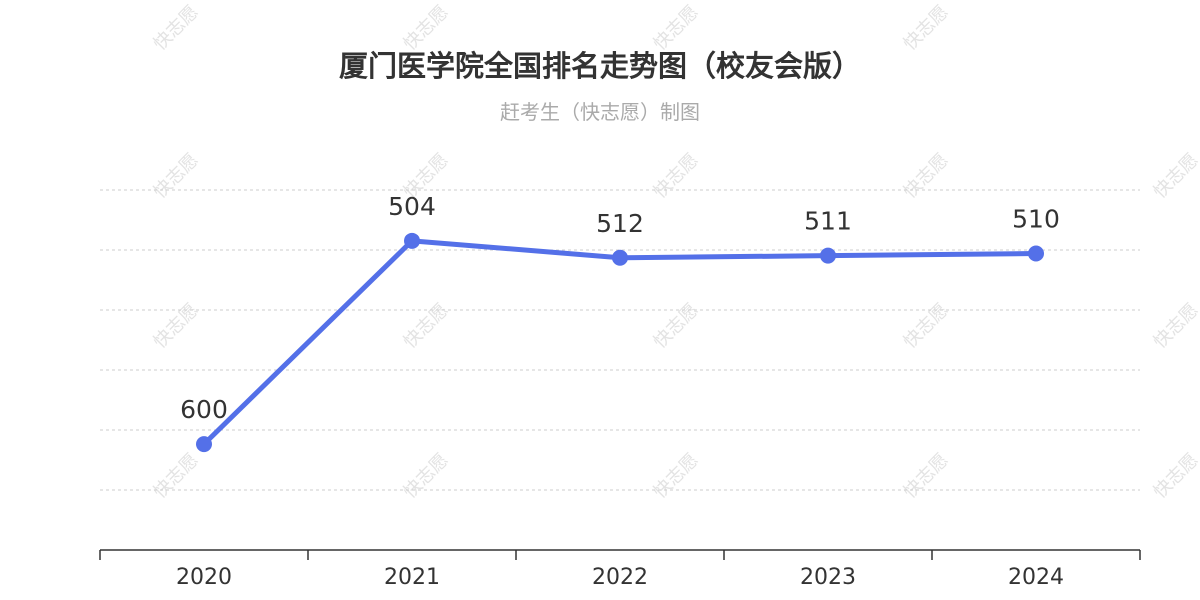 This screenshot has height=600, width=1200. What do you see at coordinates (1036, 577) in the screenshot?
I see `x-tick-label: 2024` at bounding box center [1036, 577].